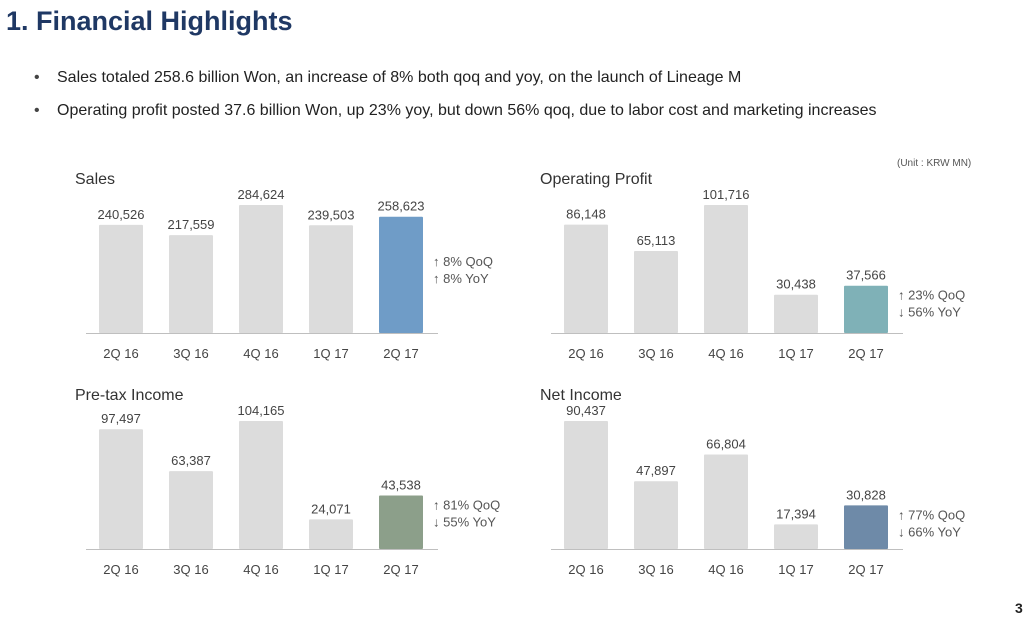 The height and width of the screenshot is (621, 1035). What do you see at coordinates (1019, 608) in the screenshot?
I see `page-number: 3` at bounding box center [1019, 608].